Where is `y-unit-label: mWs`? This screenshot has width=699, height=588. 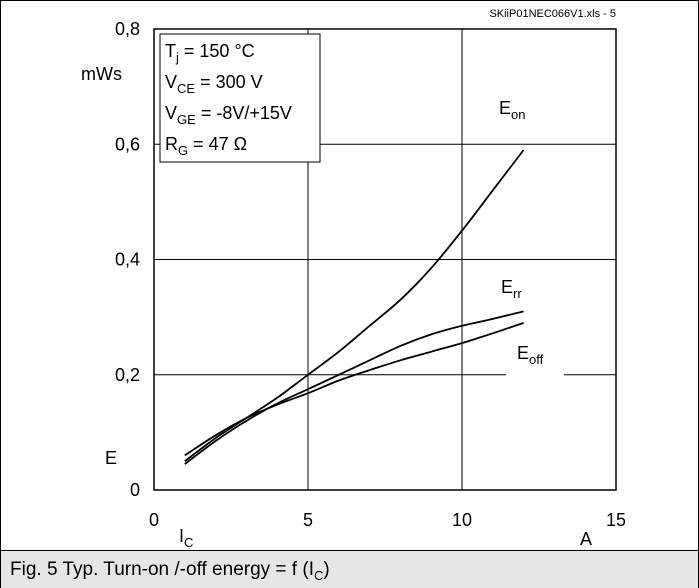
y-unit-label: mWs is located at coordinates (101, 74).